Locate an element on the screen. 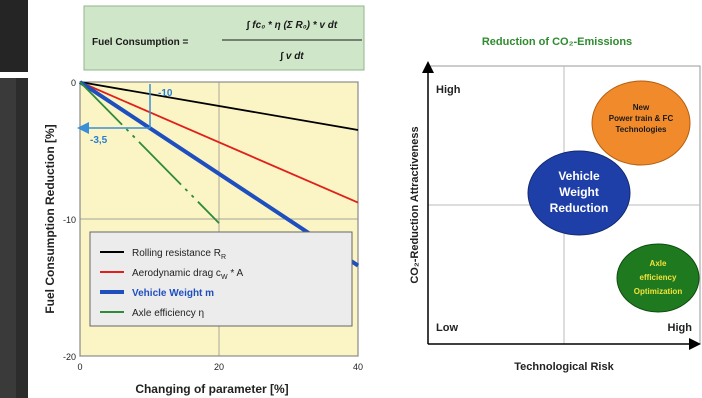 This screenshot has height=398, width=702. right-x-axis-title: Technological Risk is located at coordinates (564, 367).